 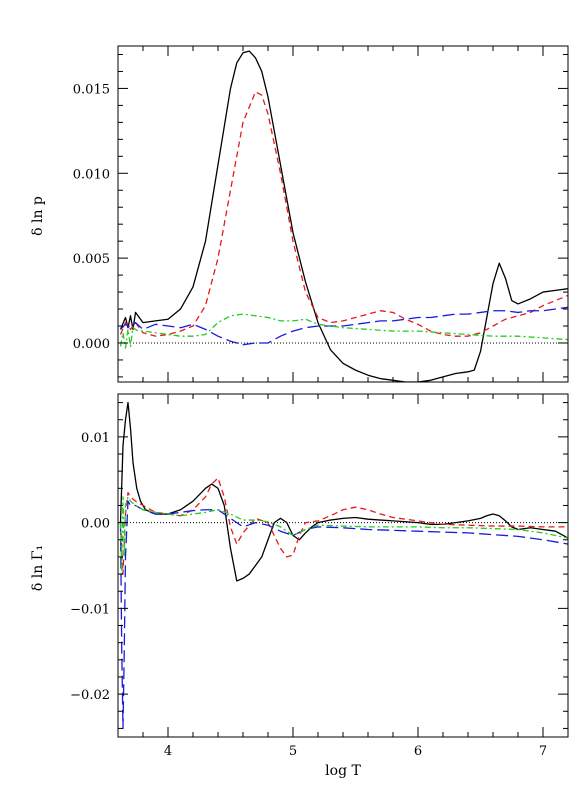 I want to click on x-tick-label: 4, so click(x=168, y=751).